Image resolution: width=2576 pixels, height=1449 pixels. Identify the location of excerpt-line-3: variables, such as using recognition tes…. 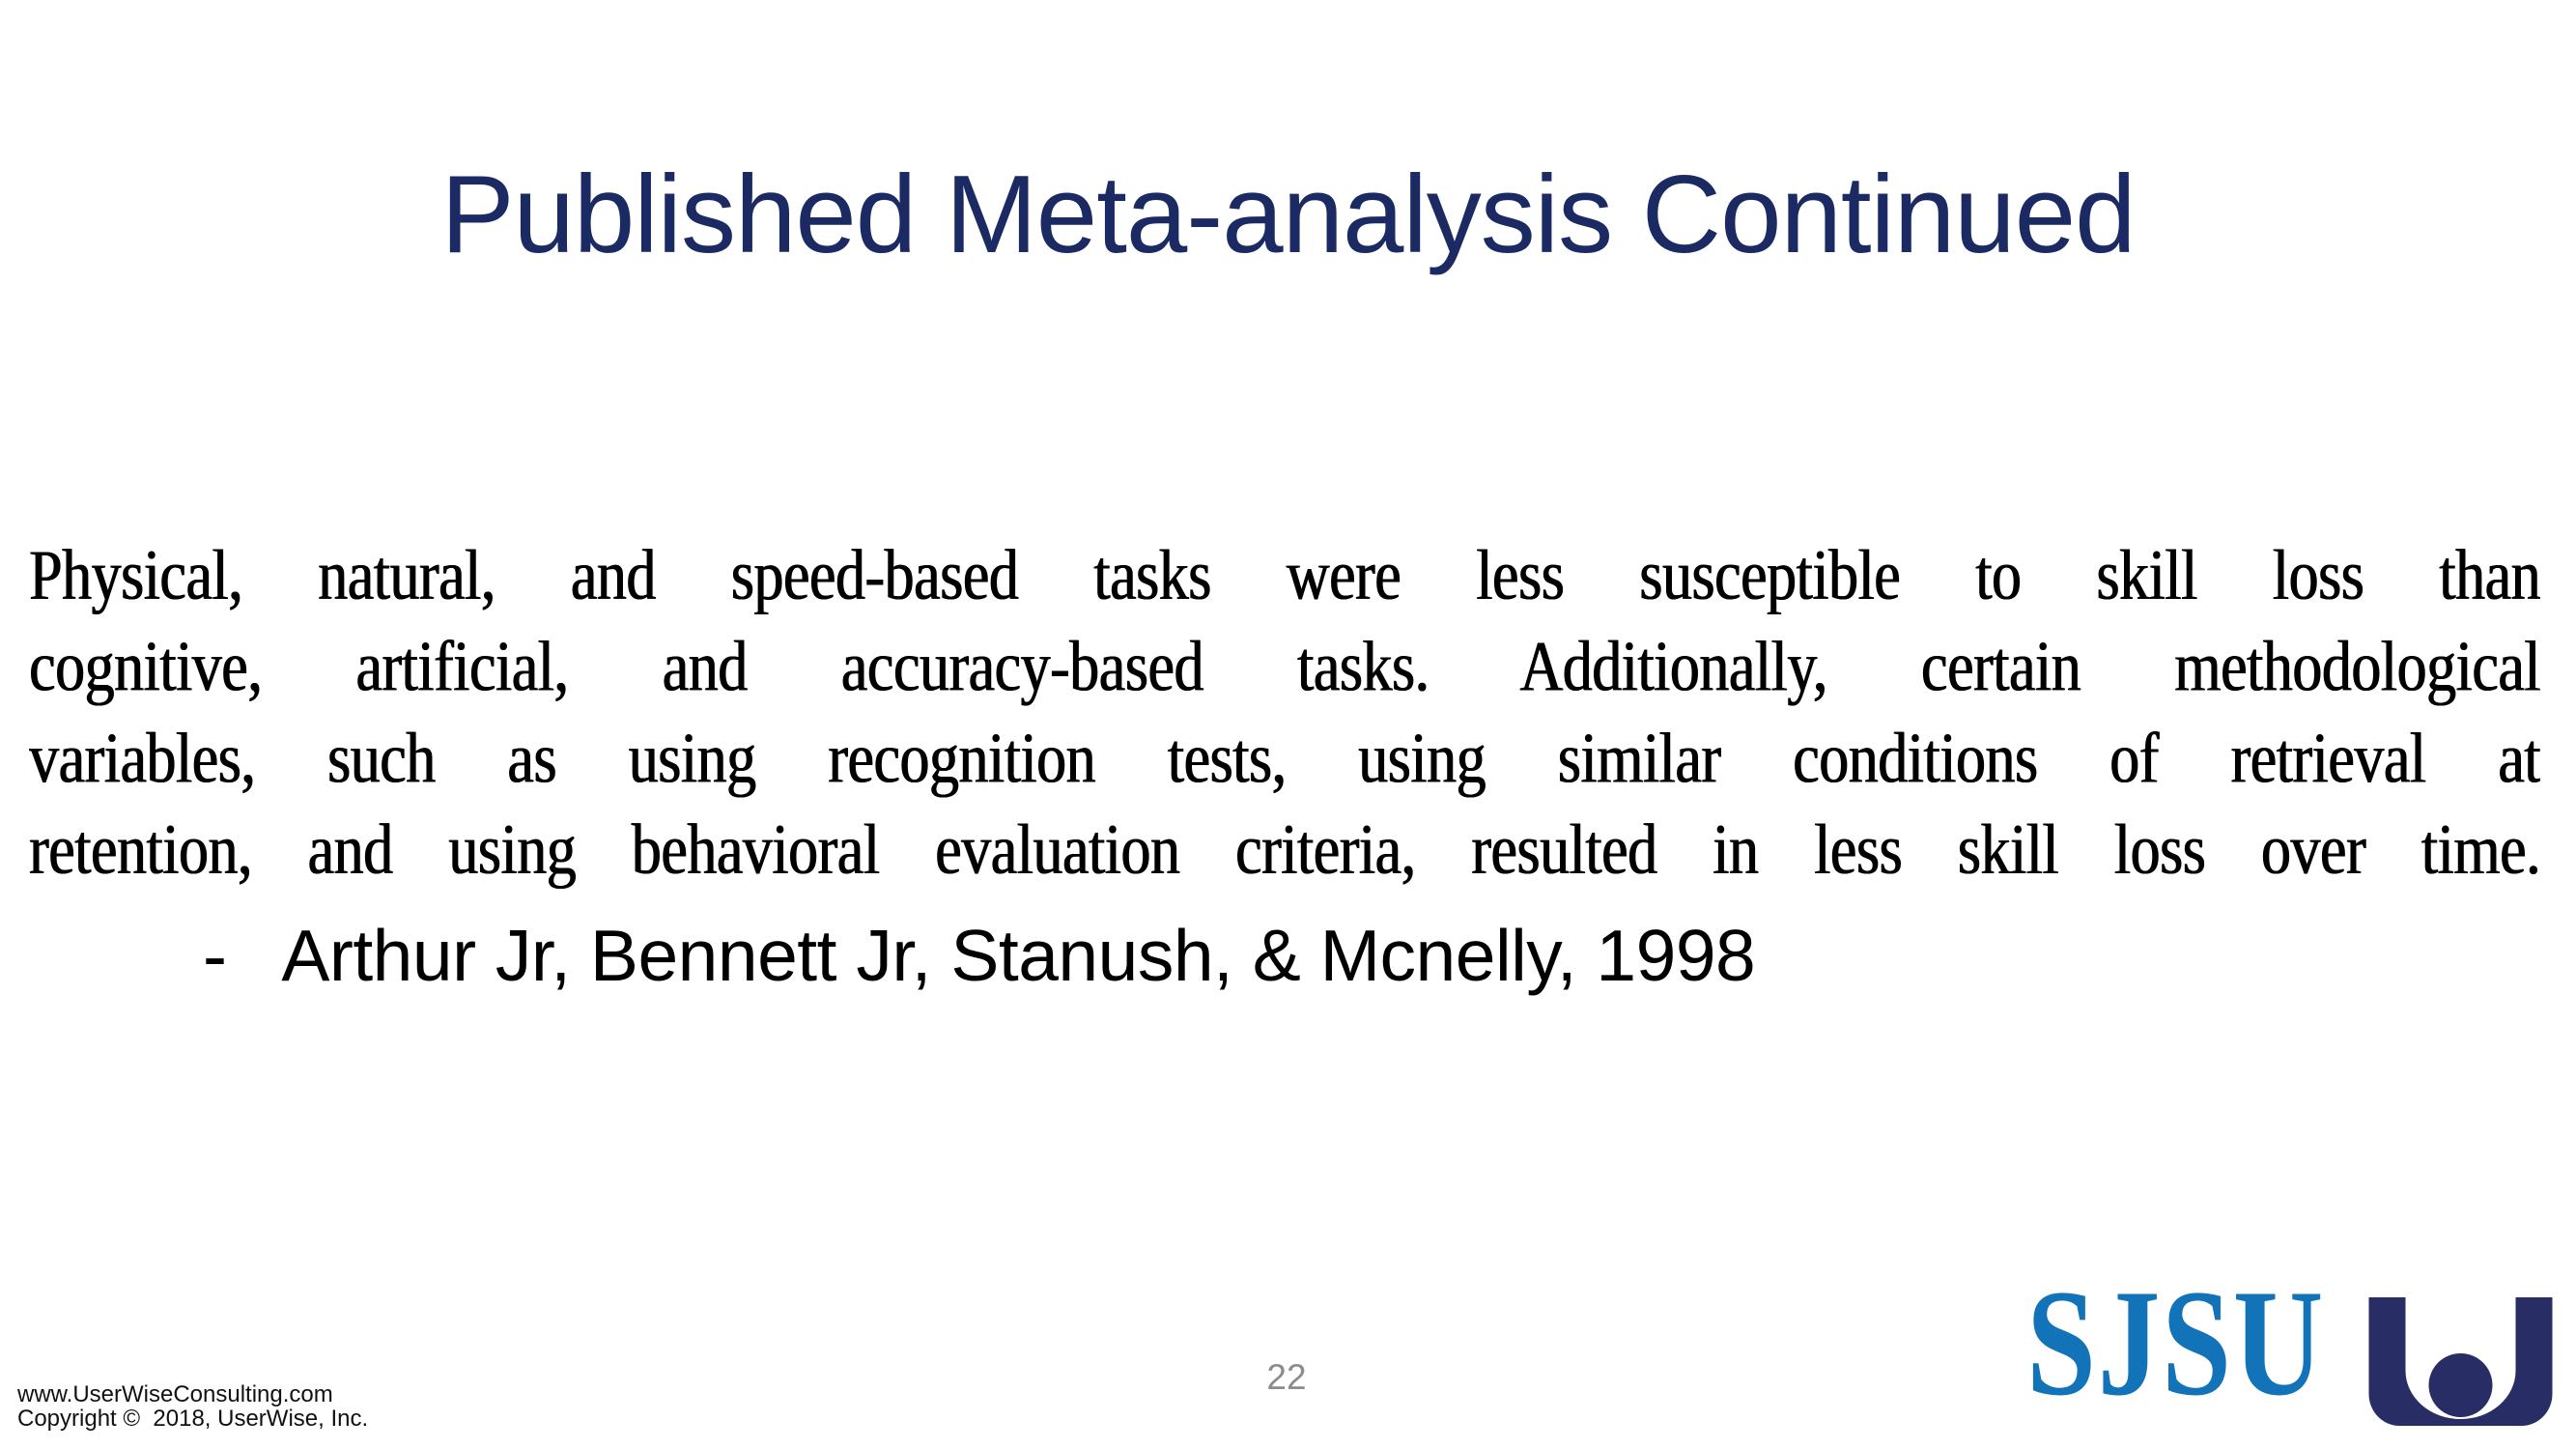
(1284, 759).